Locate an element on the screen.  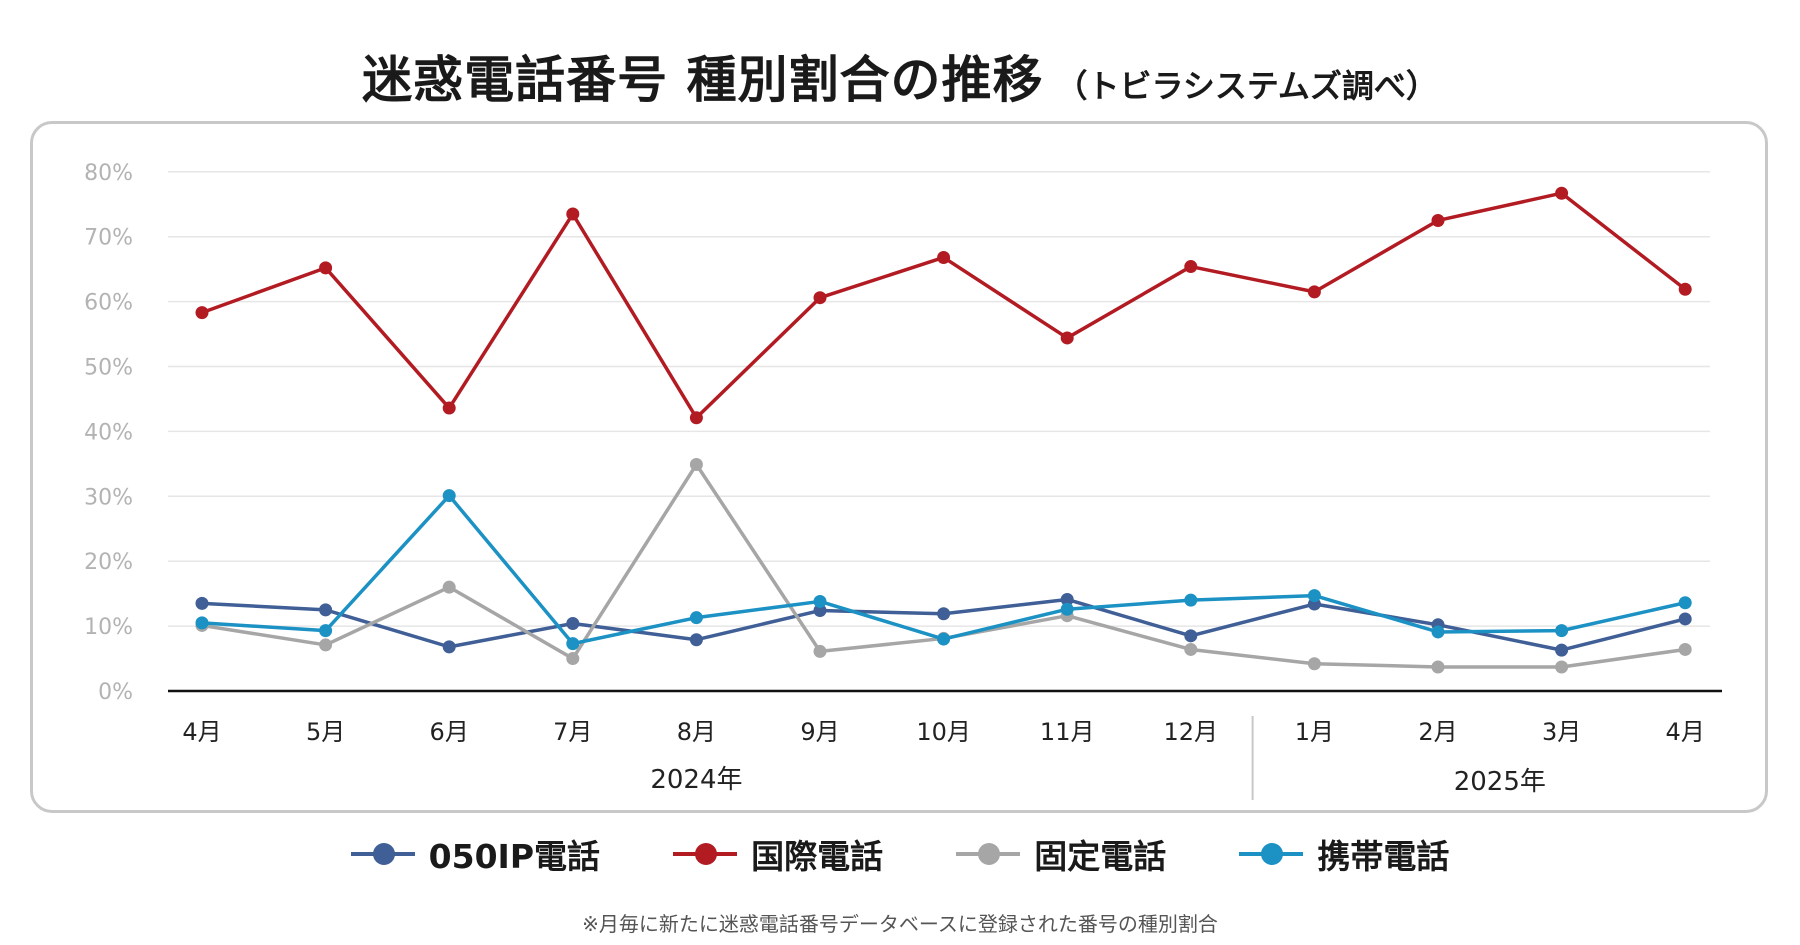
legend: 050IP電話 国際電話 固定電話 携帯電話 is located at coordinates (900, 854).